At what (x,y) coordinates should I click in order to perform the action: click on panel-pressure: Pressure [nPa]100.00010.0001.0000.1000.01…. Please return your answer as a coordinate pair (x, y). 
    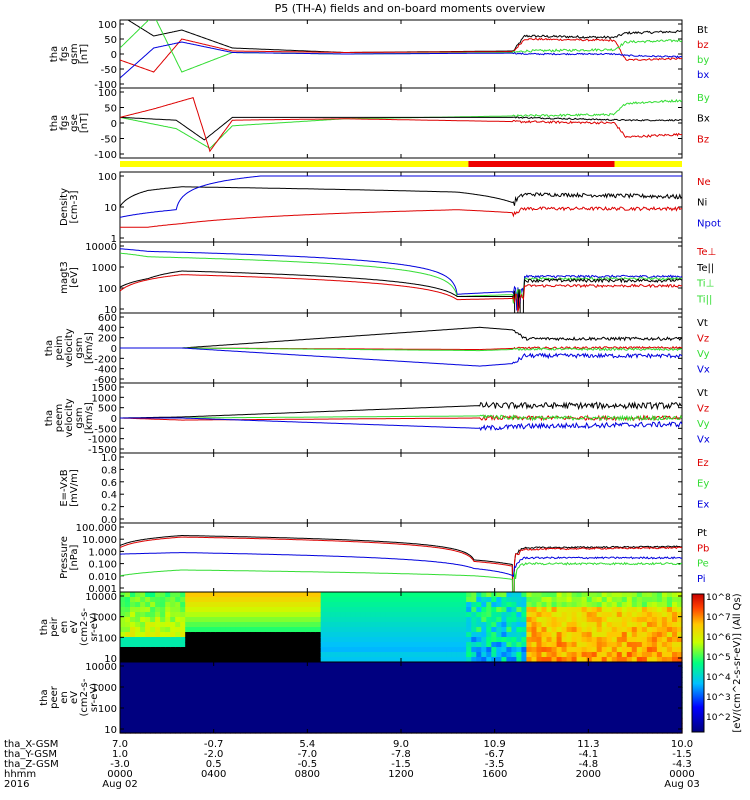
    Looking at the image, I should click on (384, 558).